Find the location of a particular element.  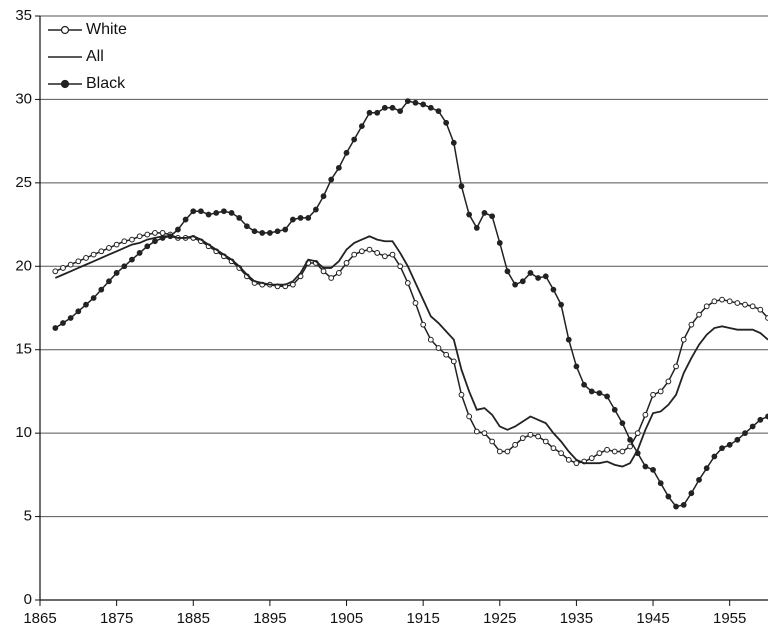

y-tick-label: 20 is located at coordinates (23, 265).